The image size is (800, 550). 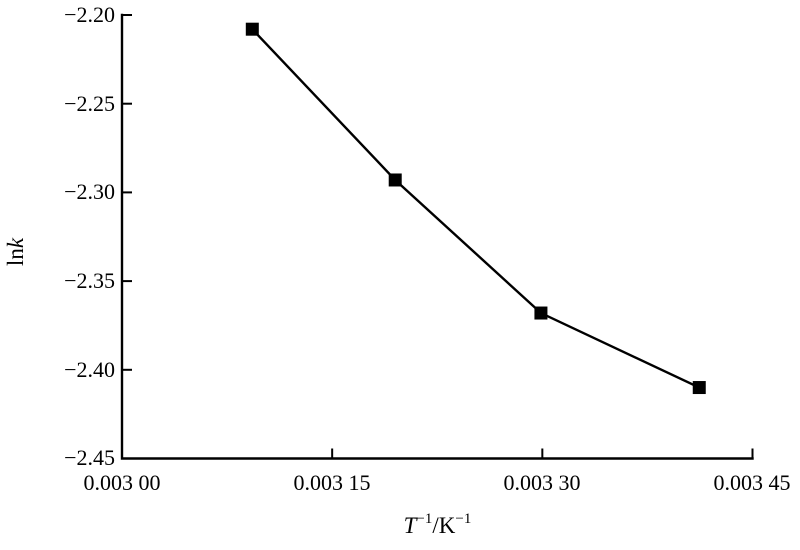 What do you see at coordinates (15, 243) in the screenshot?
I see `y-axis-title-k: k` at bounding box center [15, 243].